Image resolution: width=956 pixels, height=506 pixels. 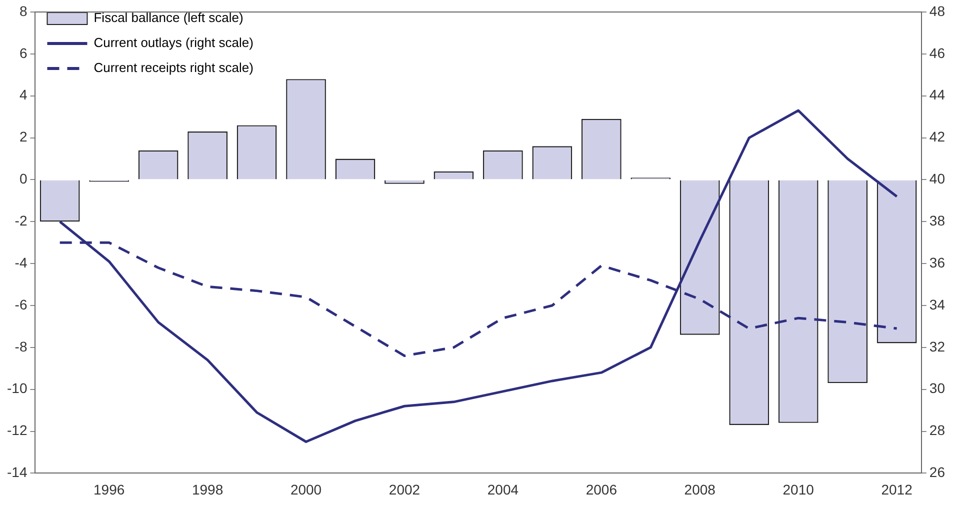 I want to click on y-tick-label: -8, so click(x=21, y=346).